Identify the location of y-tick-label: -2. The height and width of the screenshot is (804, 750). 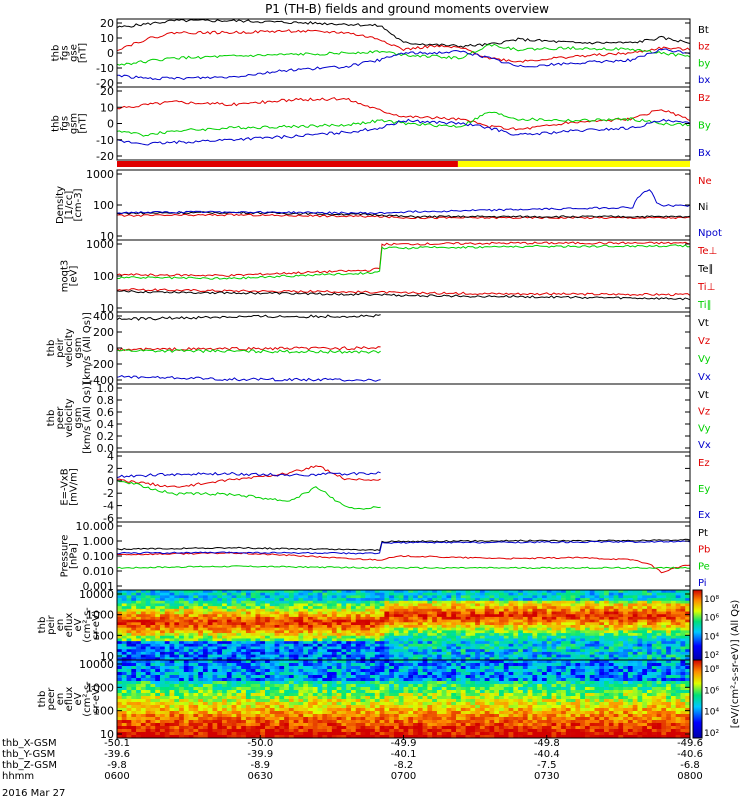
(108, 493).